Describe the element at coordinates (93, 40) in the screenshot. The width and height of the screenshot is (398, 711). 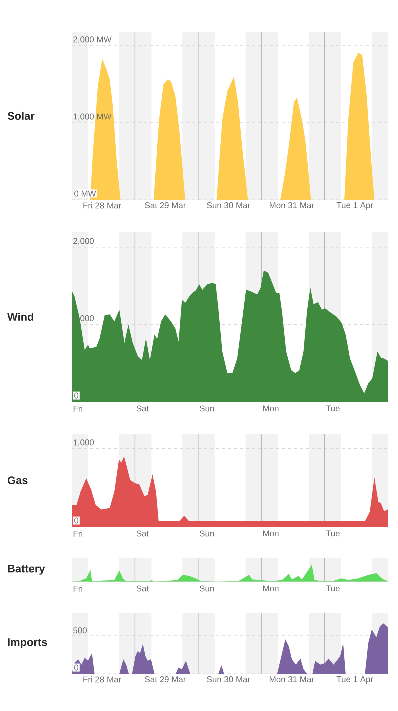
I see `y-tick-label: 2,000 MW` at that location.